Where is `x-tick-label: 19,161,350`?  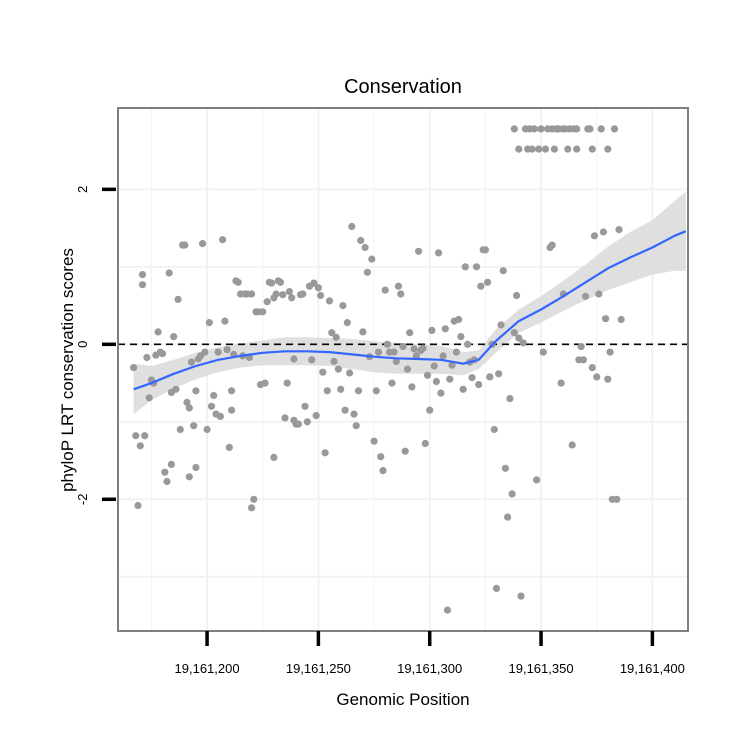 x-tick-label: 19,161,350 is located at coordinates (541, 668).